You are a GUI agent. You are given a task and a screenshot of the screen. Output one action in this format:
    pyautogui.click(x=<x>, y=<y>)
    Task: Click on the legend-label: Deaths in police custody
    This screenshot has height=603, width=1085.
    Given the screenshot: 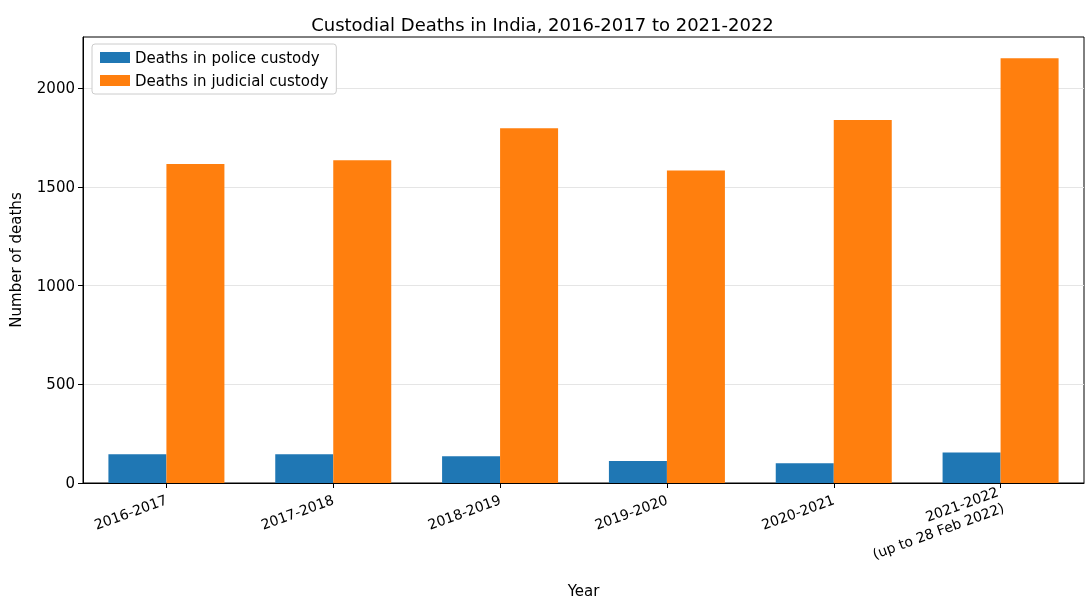 What is the action you would take?
    pyautogui.click(x=227, y=57)
    